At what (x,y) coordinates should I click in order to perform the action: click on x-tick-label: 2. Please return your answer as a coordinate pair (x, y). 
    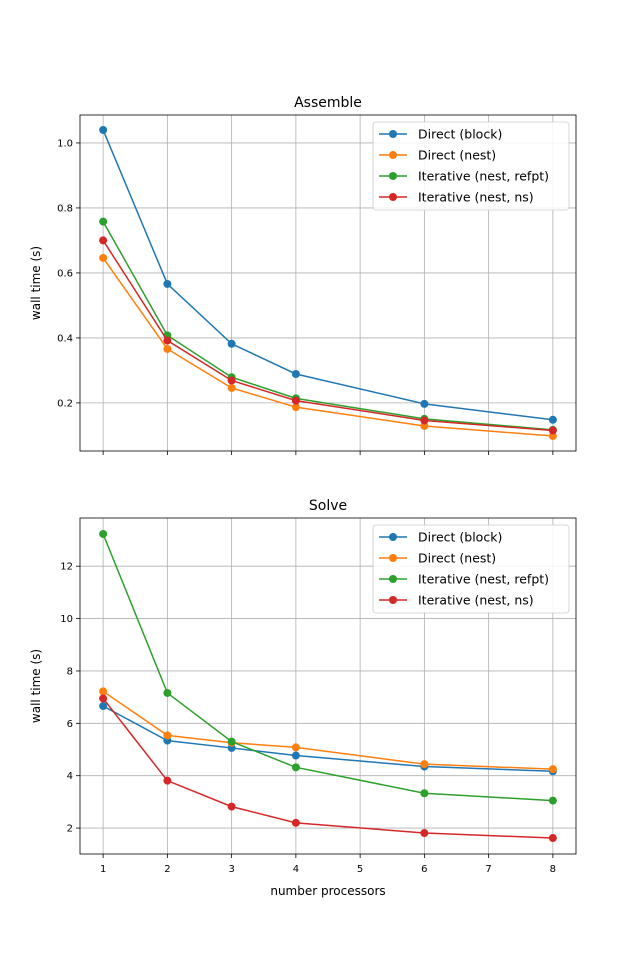
    Looking at the image, I should click on (167, 869).